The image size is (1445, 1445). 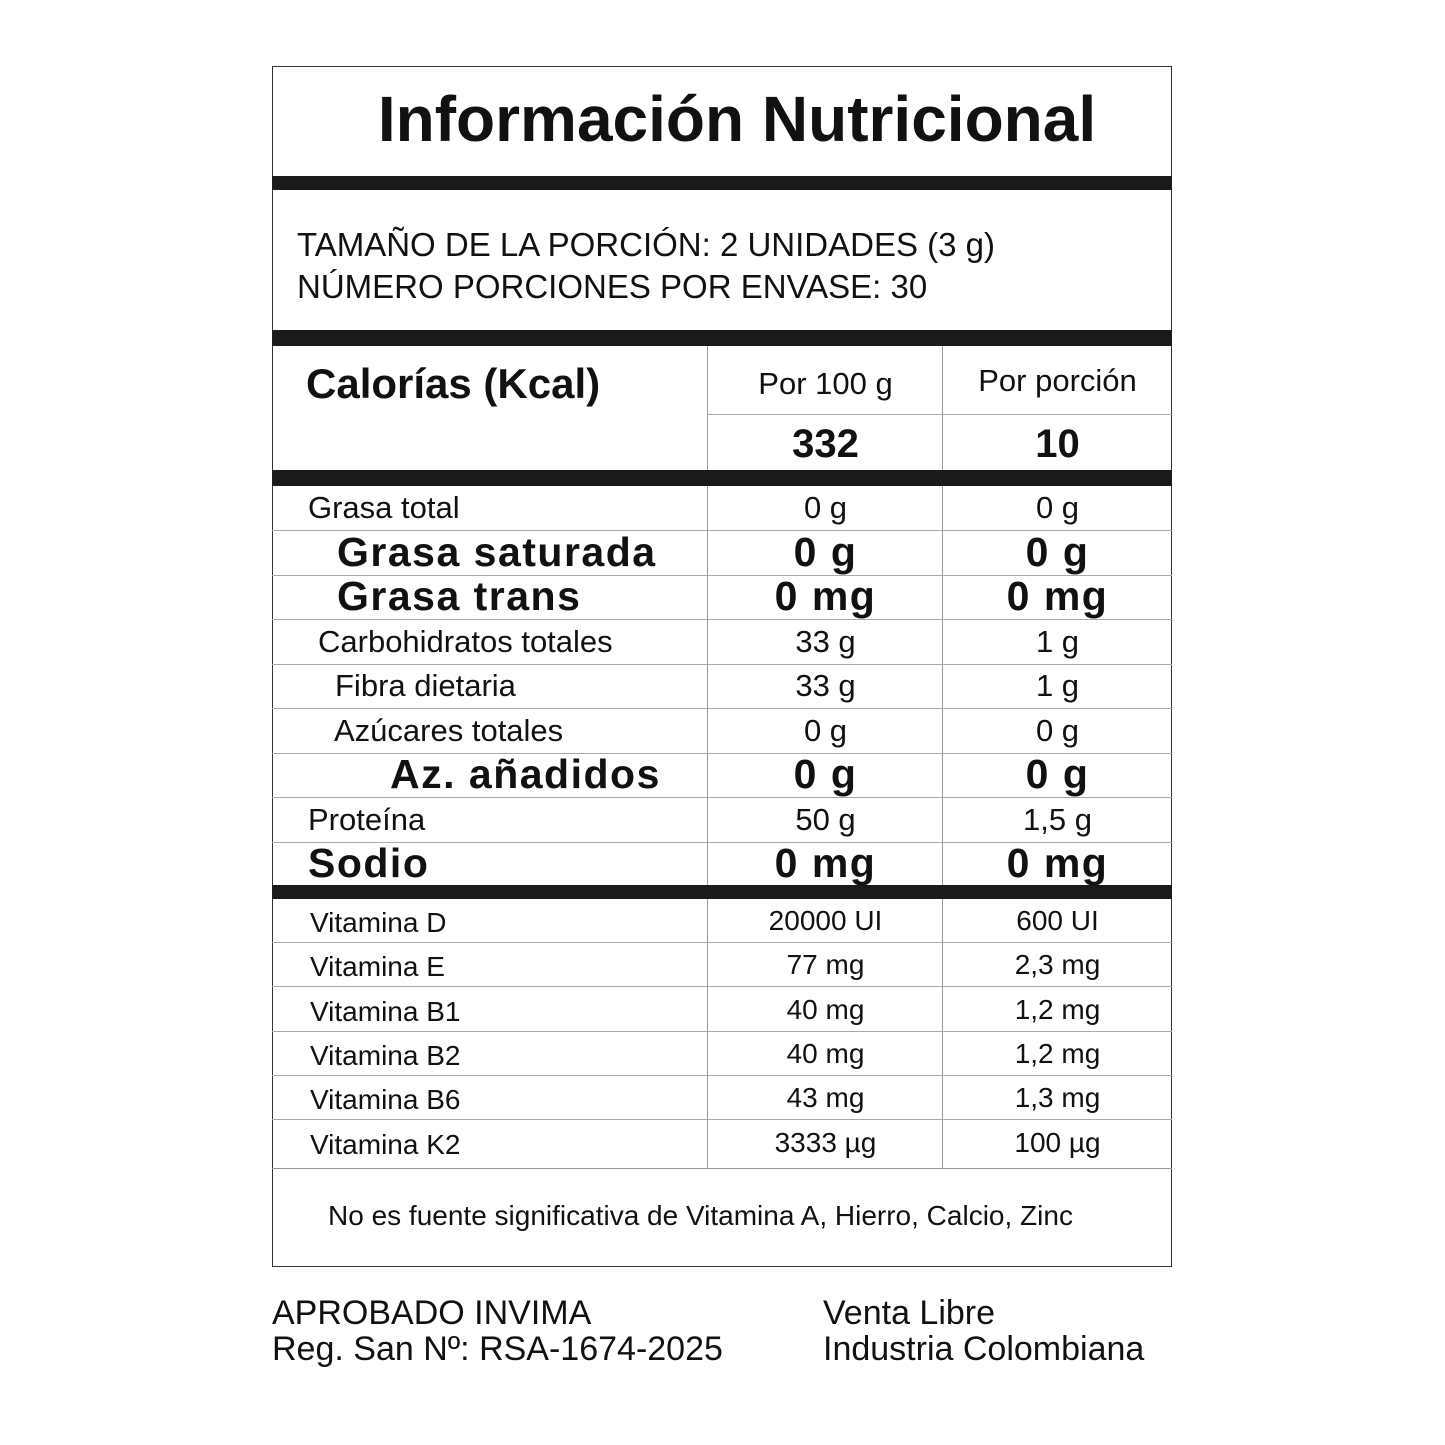 What do you see at coordinates (385, 1100) in the screenshot?
I see `vitamin-name: Vitamina B6` at bounding box center [385, 1100].